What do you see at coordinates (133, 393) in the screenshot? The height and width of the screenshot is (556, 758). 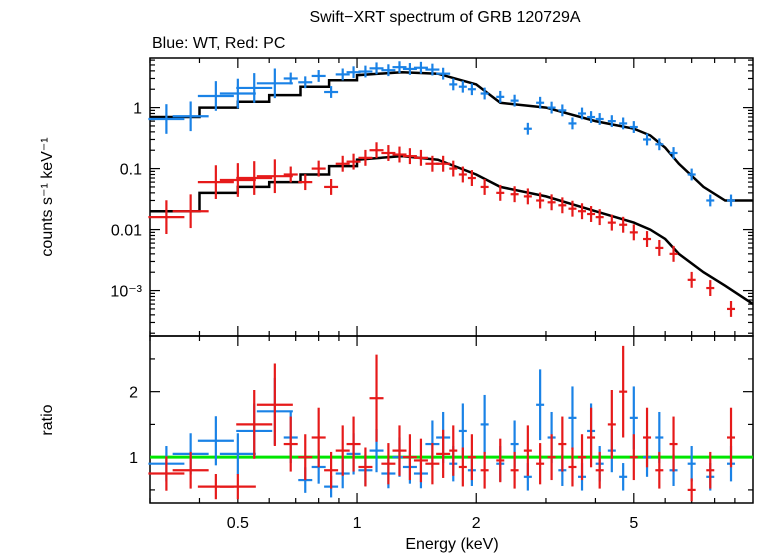 I see `y-tick-label: 2` at bounding box center [133, 393].